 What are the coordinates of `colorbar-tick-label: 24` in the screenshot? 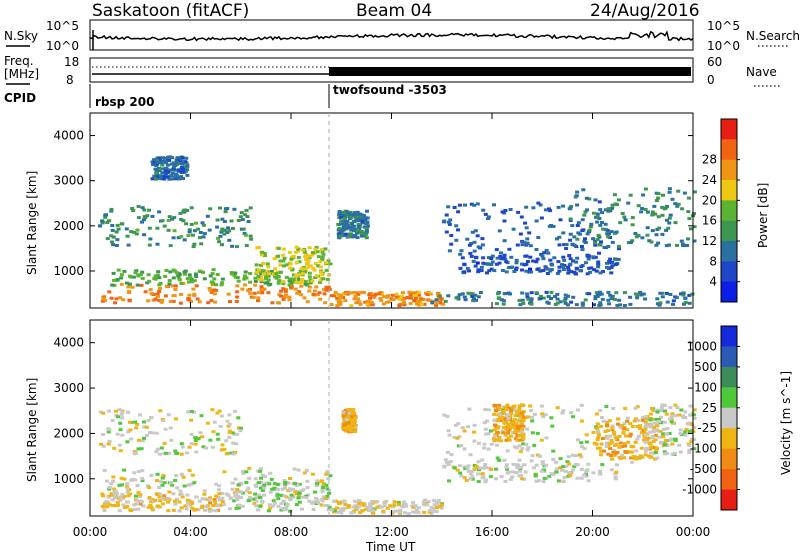 It's located at (709, 180).